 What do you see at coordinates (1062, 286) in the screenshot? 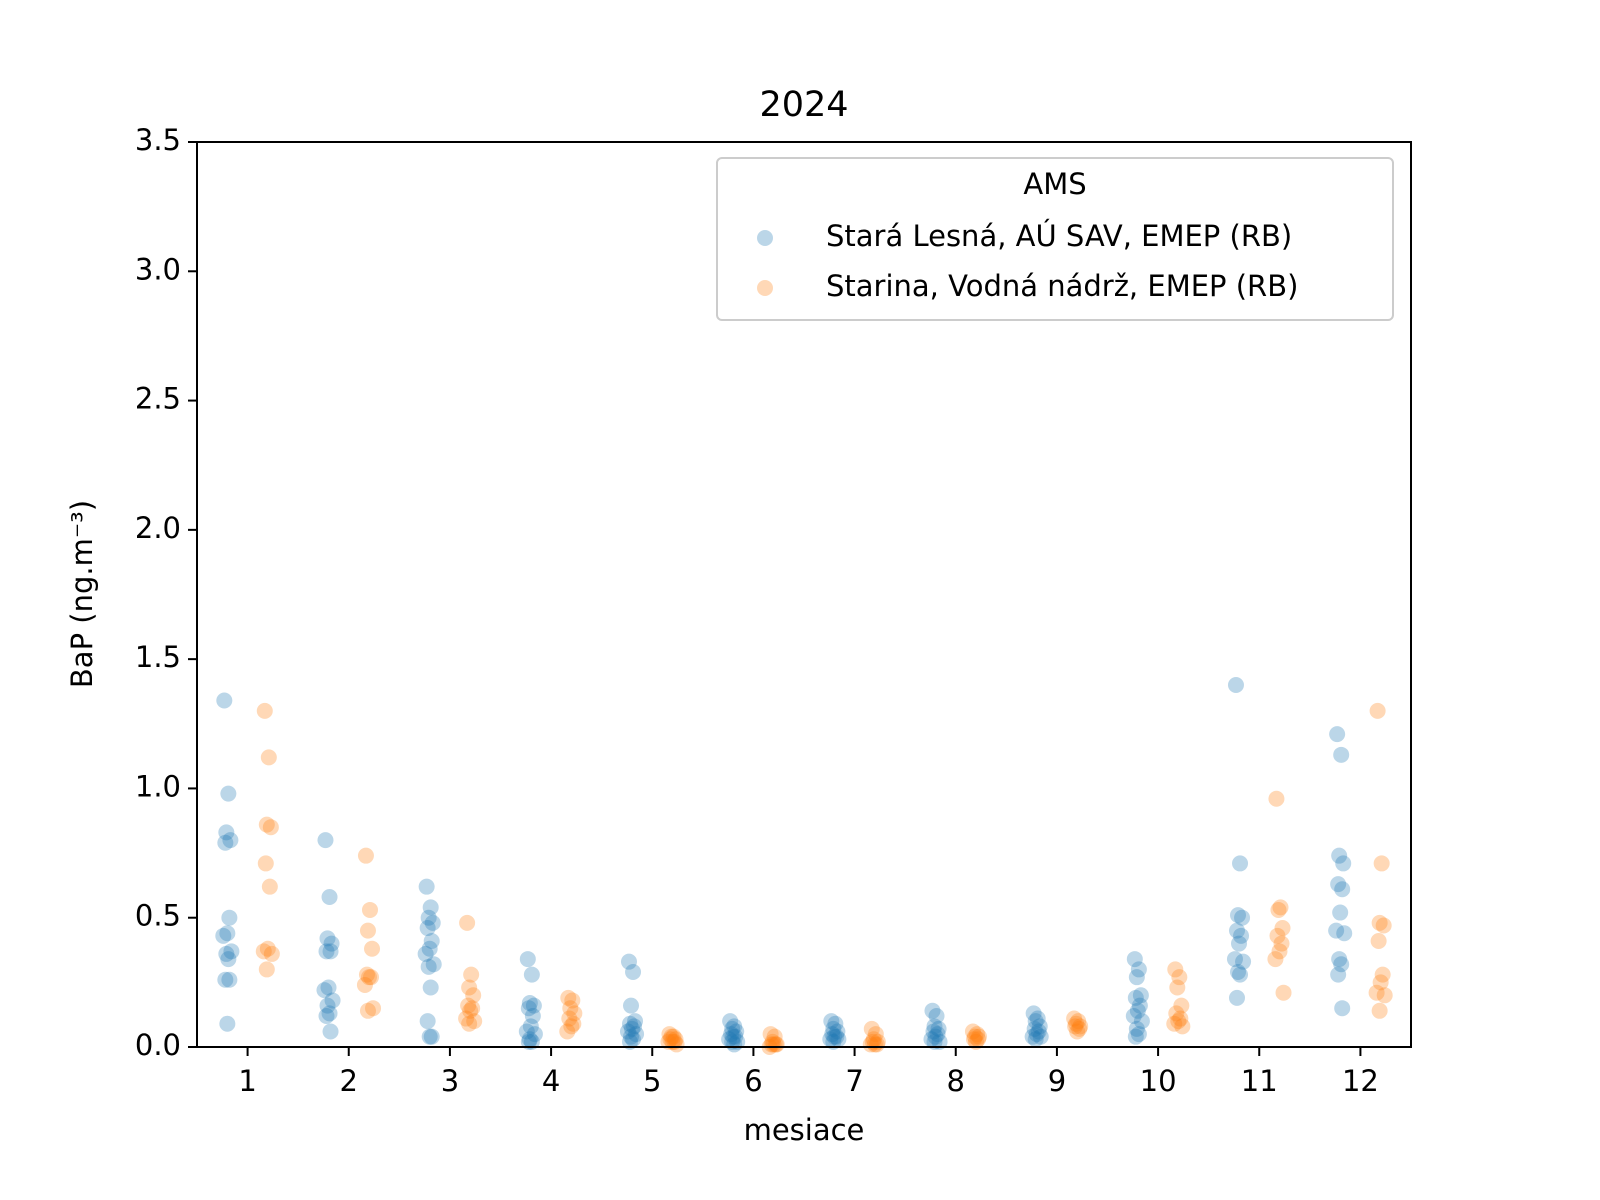
I see `legend-label: Starina, Vodná nádrž, EMEP (RB)` at bounding box center [1062, 286].